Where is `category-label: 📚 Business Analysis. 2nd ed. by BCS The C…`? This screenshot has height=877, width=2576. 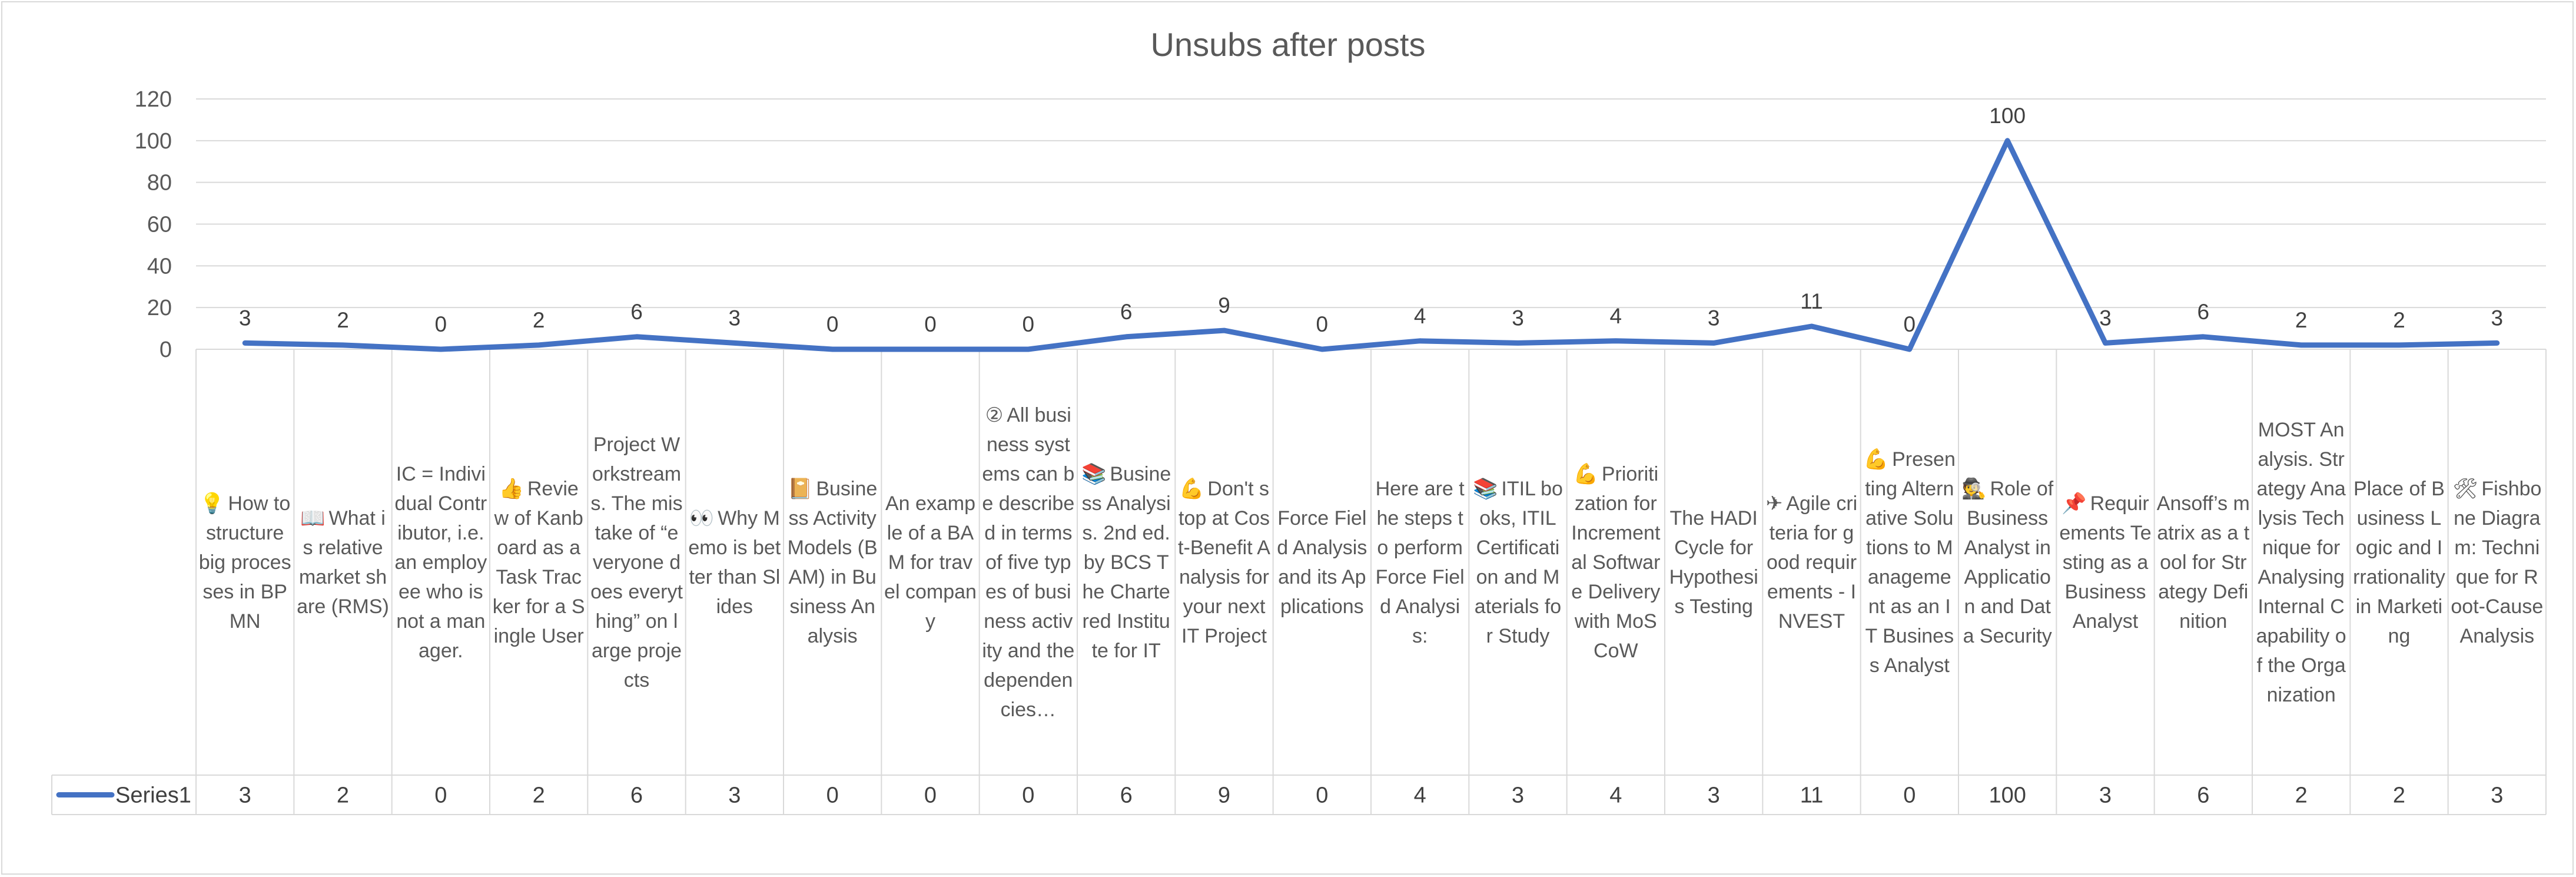
category-label: 📚 Business Analysis. 2nd ed. by BCS The C… is located at coordinates (1126, 562).